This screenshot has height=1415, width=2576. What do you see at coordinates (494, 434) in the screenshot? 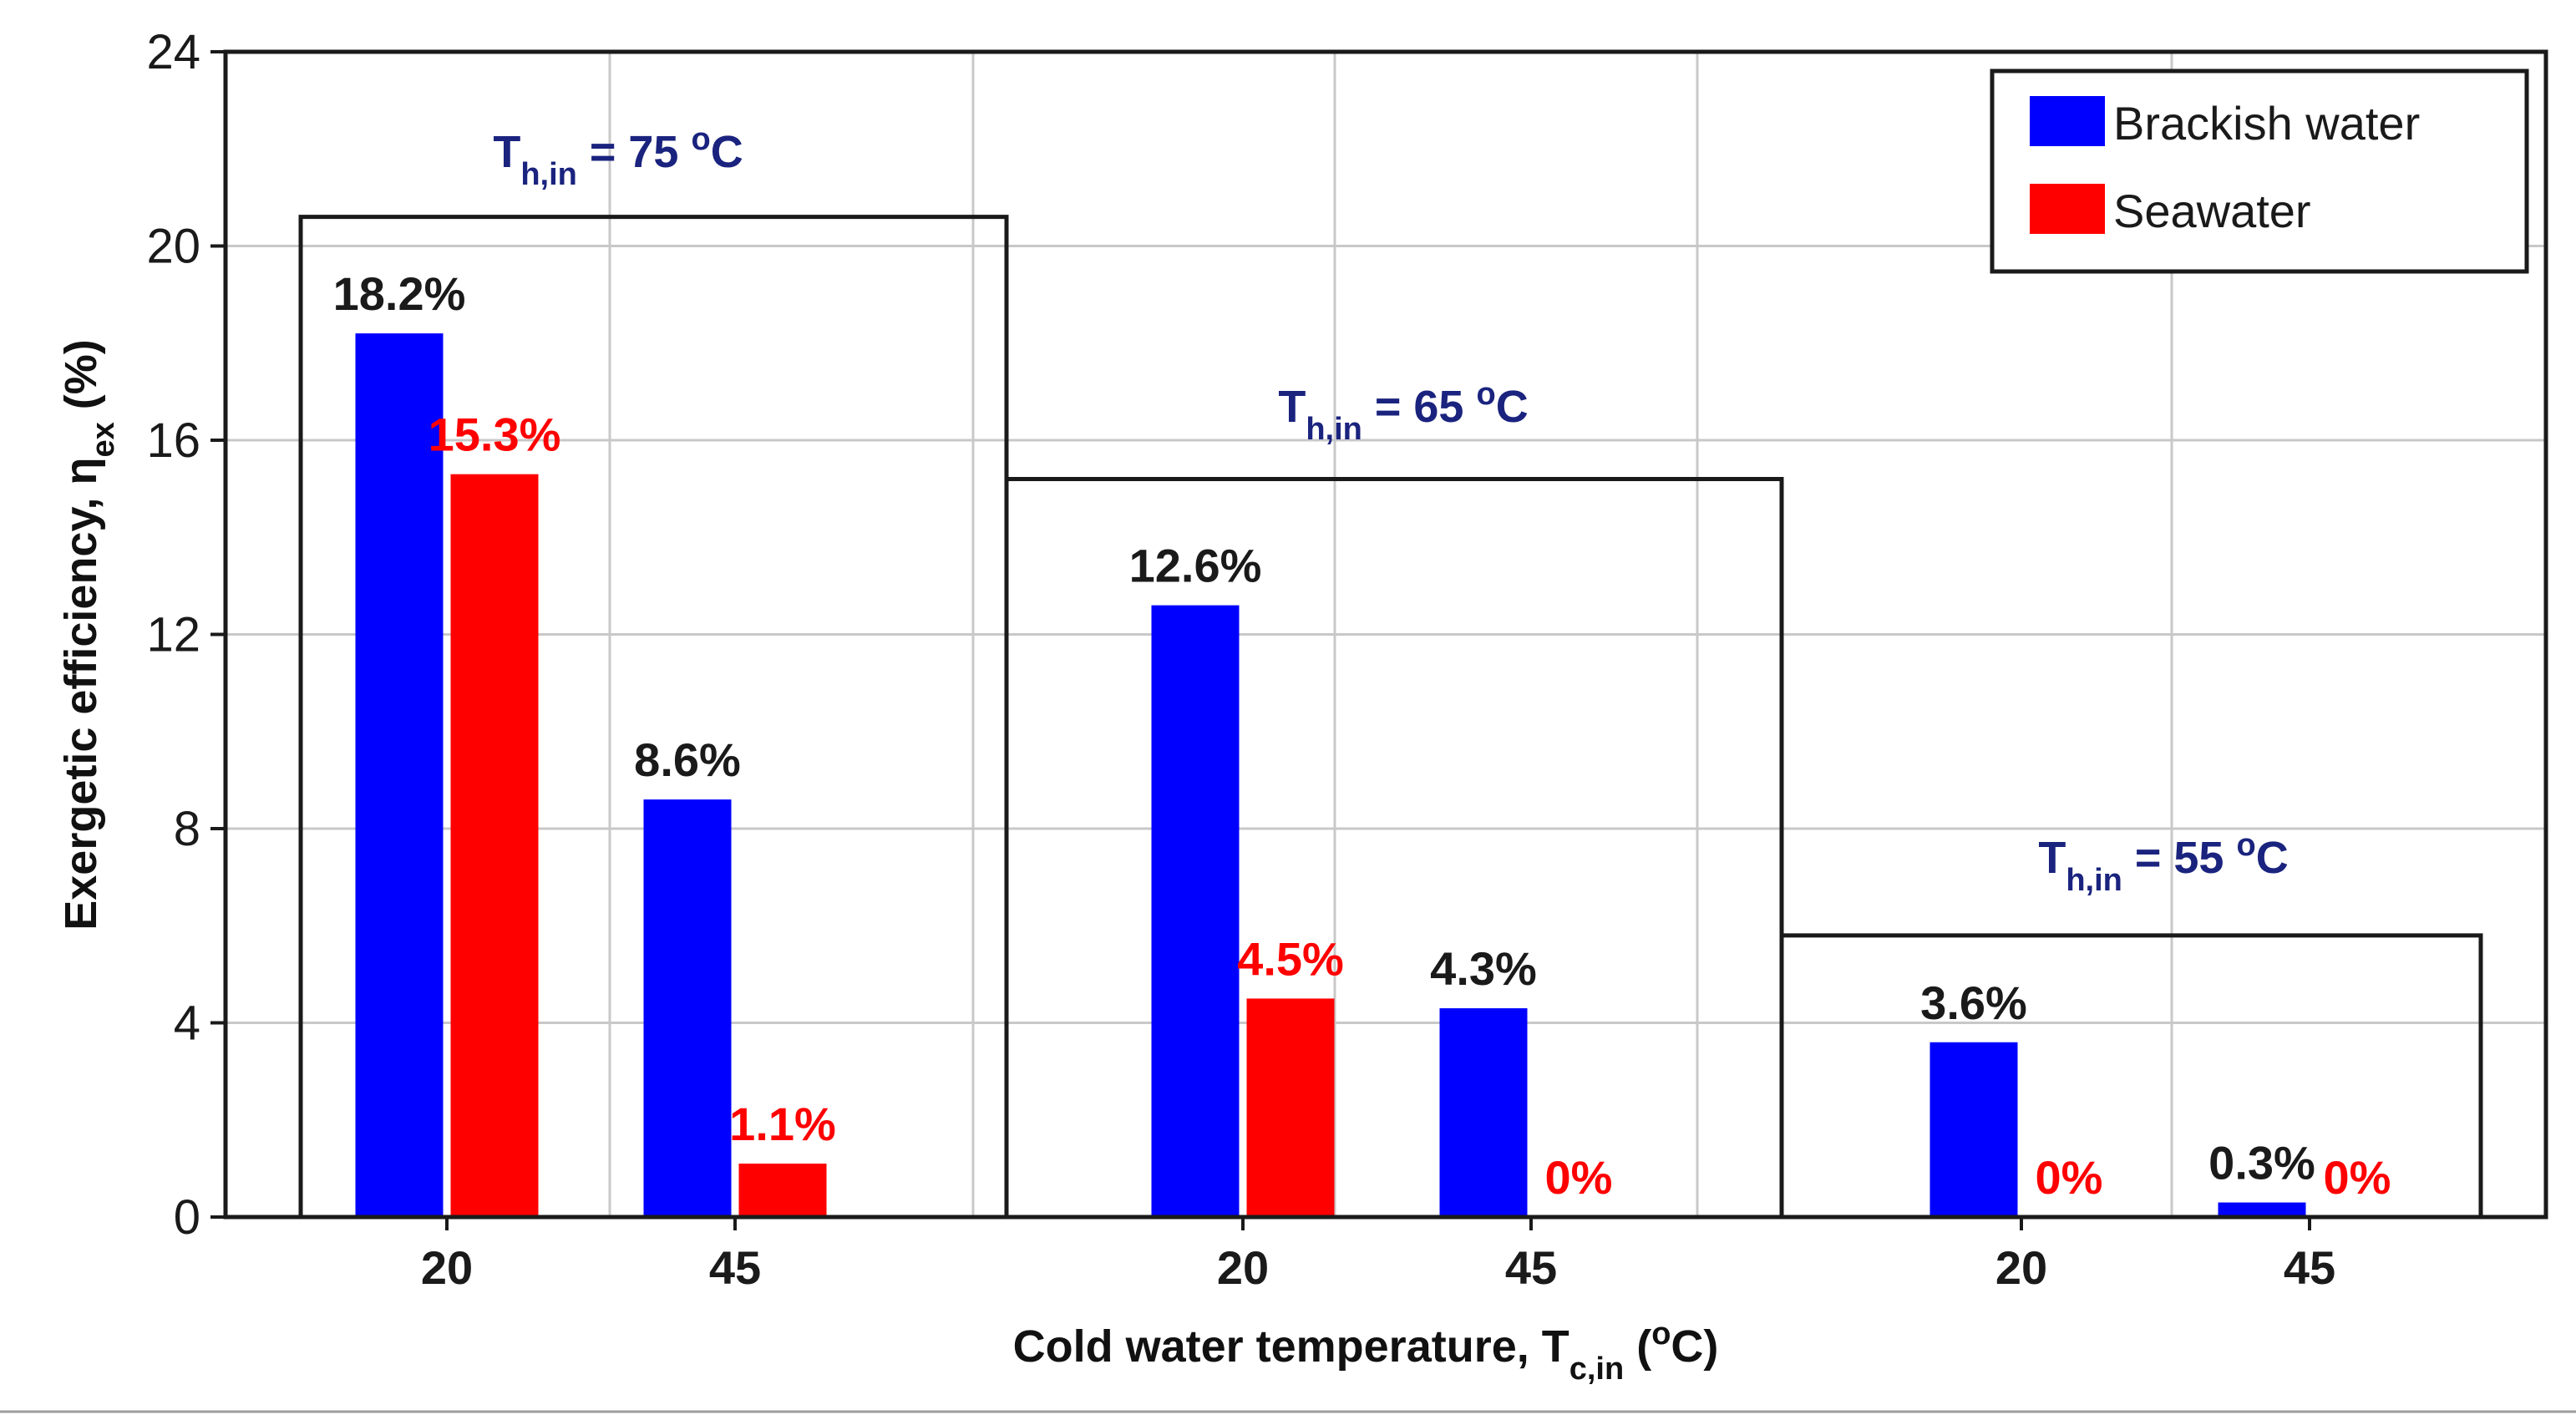
I see `data-label-seawater: 15.3%` at bounding box center [494, 434].